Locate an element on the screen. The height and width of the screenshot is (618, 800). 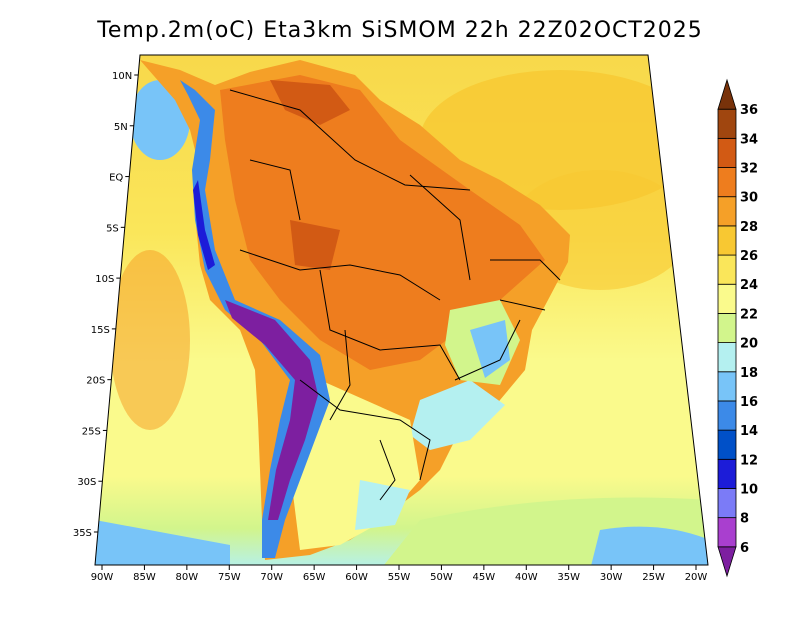
lon-tick-label: 30W is located at coordinates (611, 577).